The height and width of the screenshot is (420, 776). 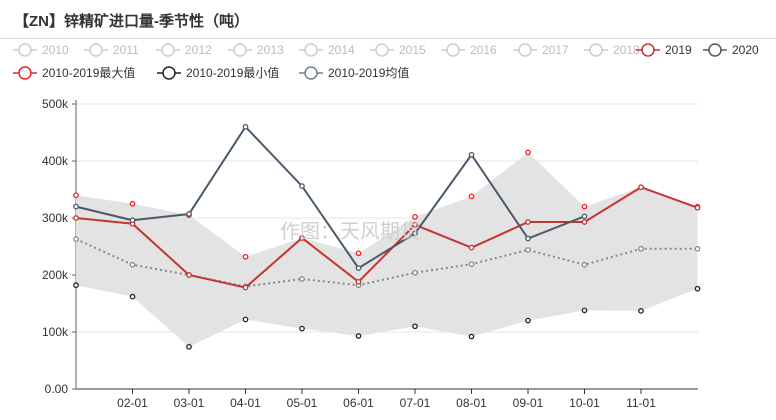 What do you see at coordinates (412, 50) in the screenshot?
I see `legend-label-2015: 2015` at bounding box center [412, 50].